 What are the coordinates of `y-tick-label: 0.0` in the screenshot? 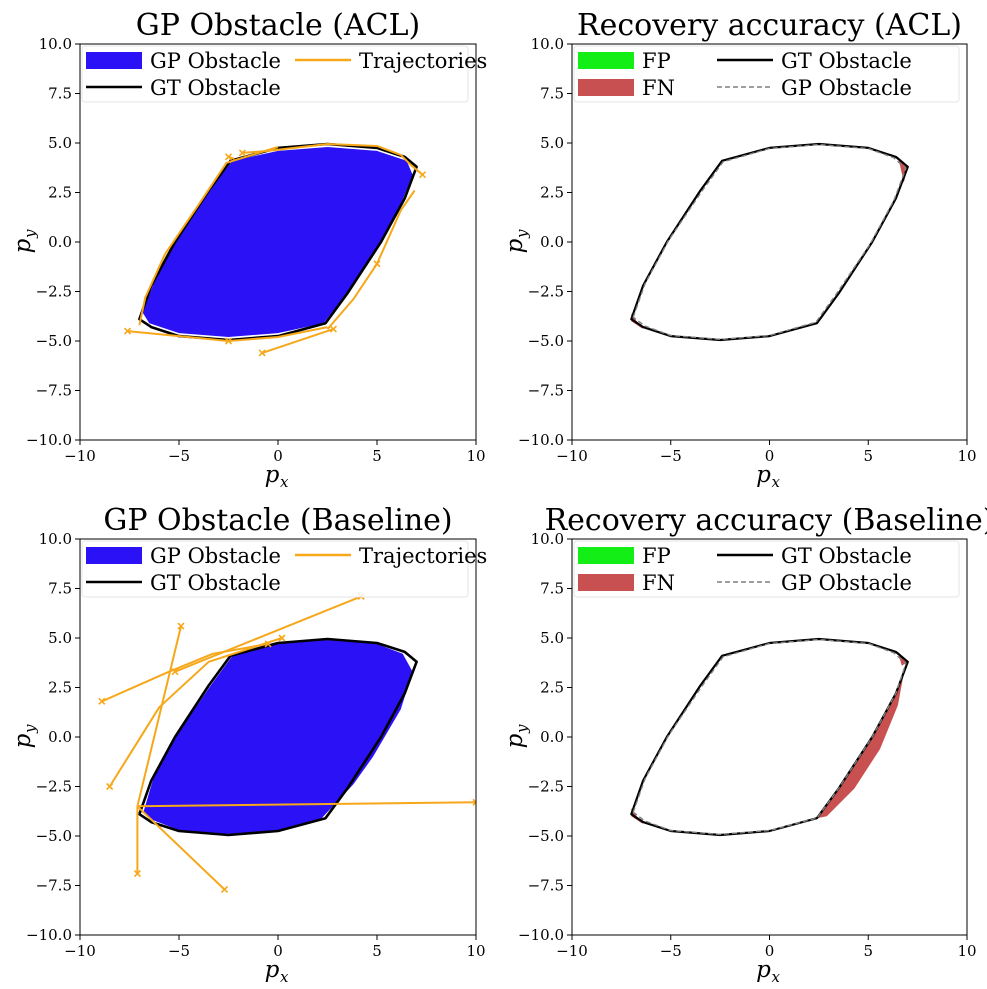 It's located at (552, 242).